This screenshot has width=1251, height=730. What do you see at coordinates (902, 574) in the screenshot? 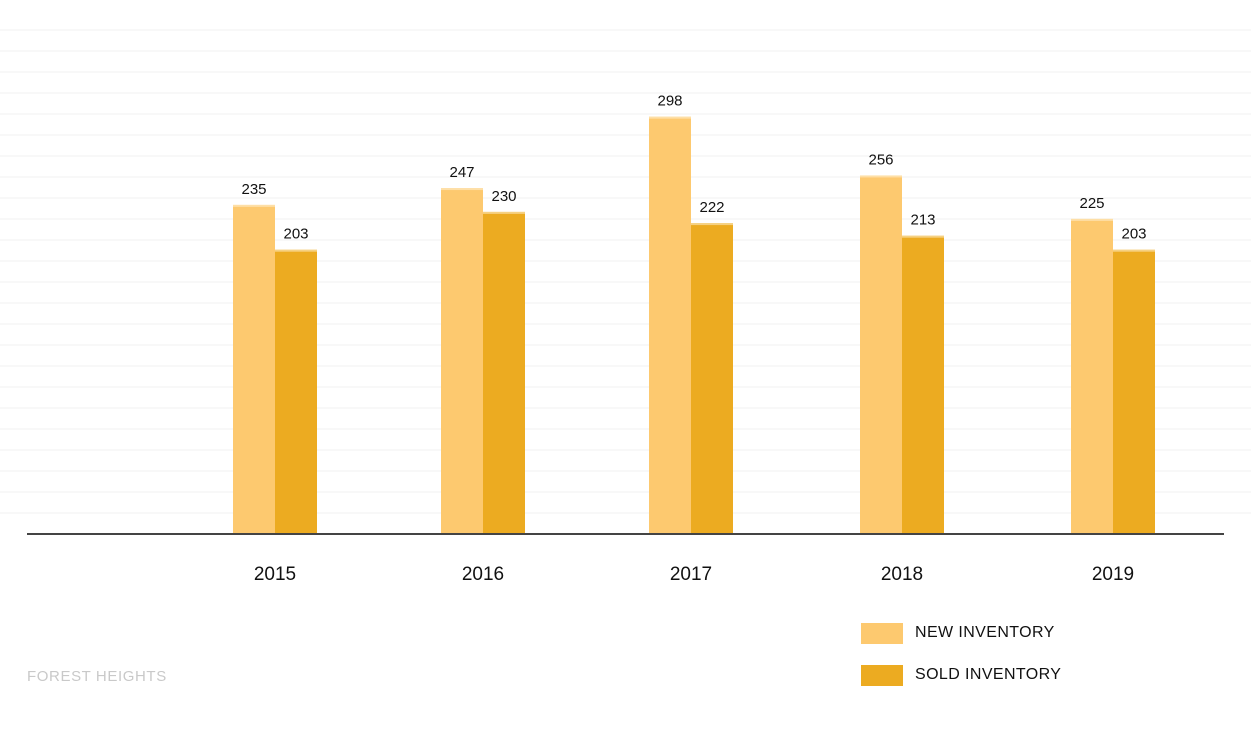
I see `x-tick-label-2018: 2018` at bounding box center [902, 574].